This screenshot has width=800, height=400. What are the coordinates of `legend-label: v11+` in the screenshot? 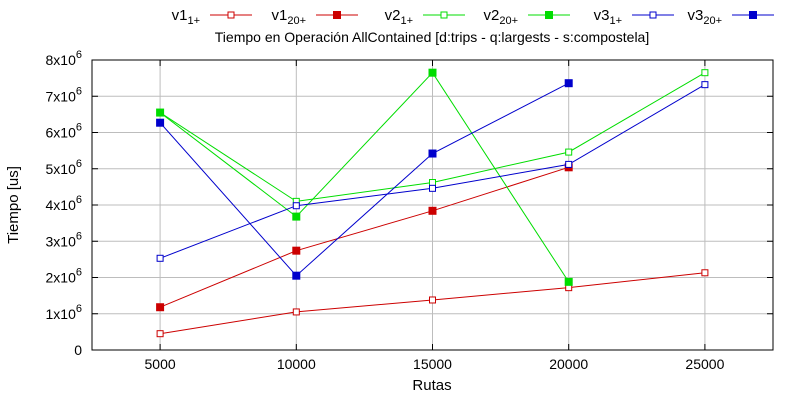 It's located at (186, 17).